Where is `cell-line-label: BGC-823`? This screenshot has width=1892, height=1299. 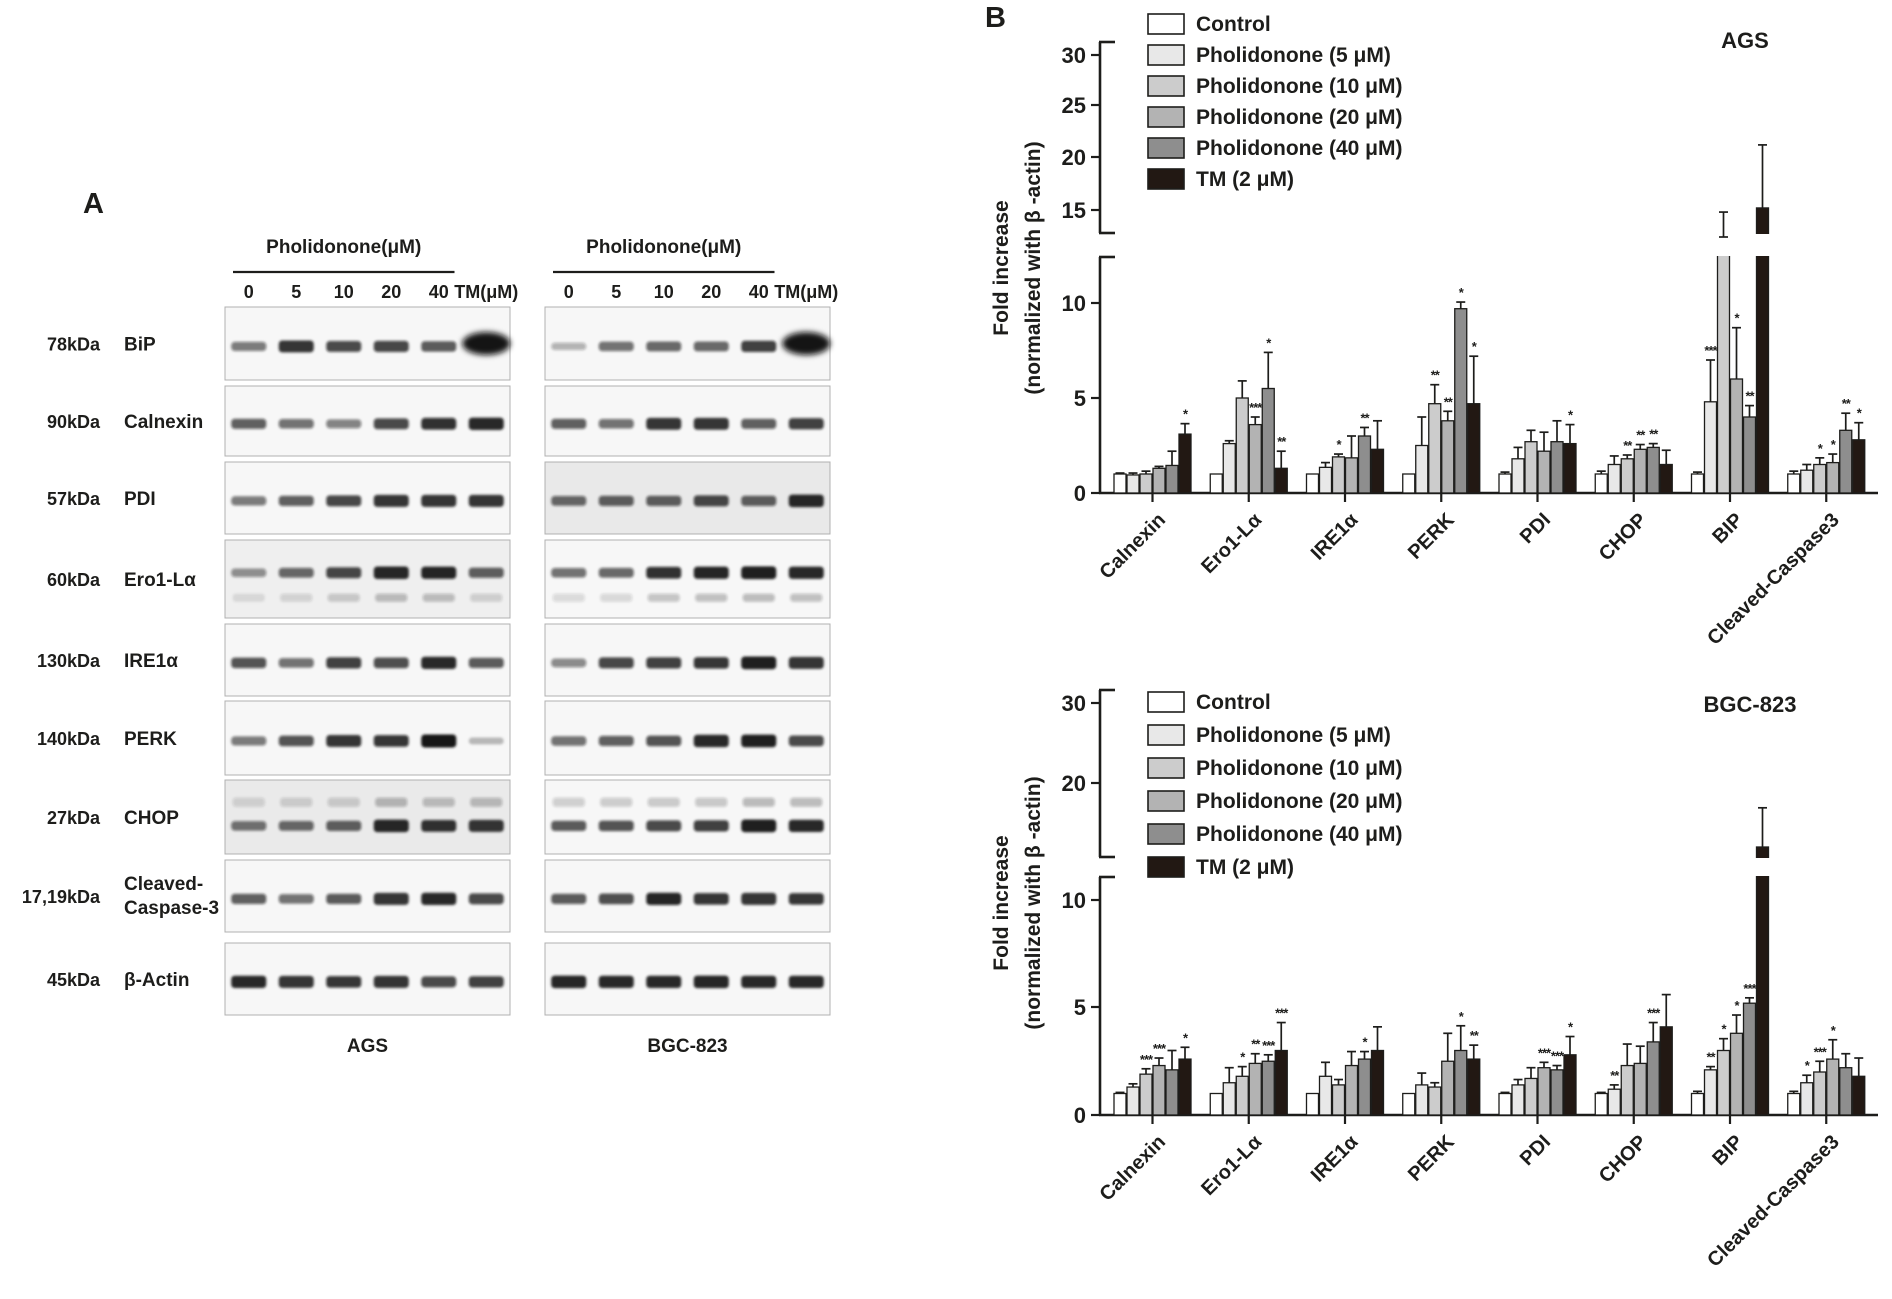
cell-line-label: BGC-823 is located at coordinates (687, 1046).